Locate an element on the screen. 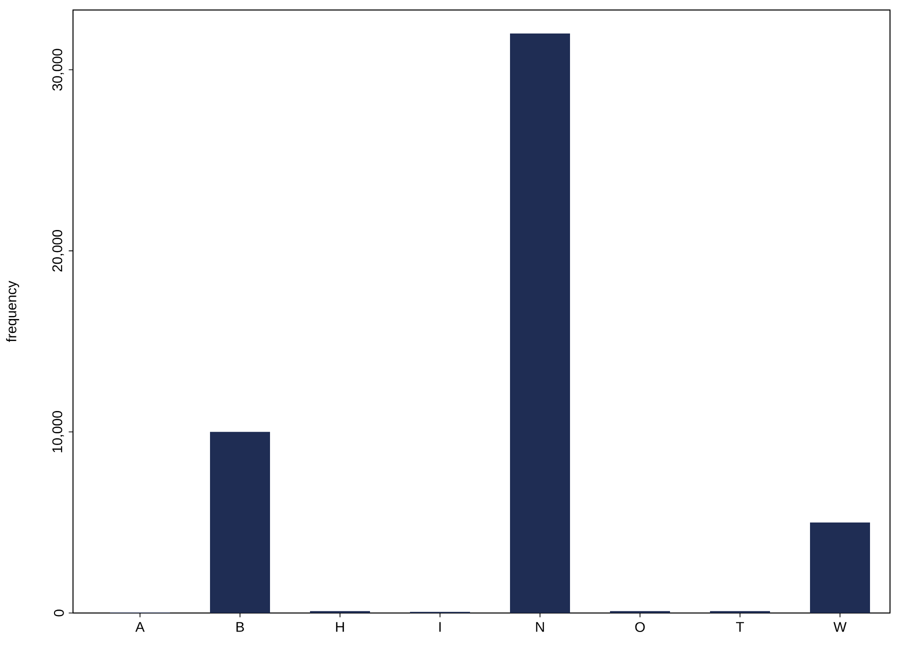 Image resolution: width=899 pixels, height=647 pixels. x-tick-label: O is located at coordinates (640, 627).